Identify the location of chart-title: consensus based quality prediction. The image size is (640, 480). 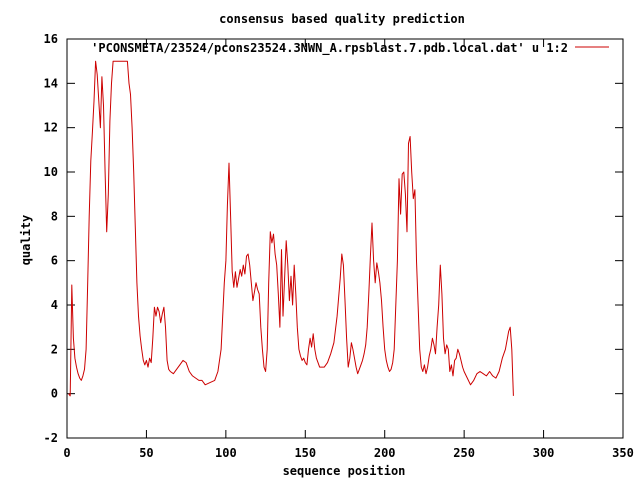
(342, 19).